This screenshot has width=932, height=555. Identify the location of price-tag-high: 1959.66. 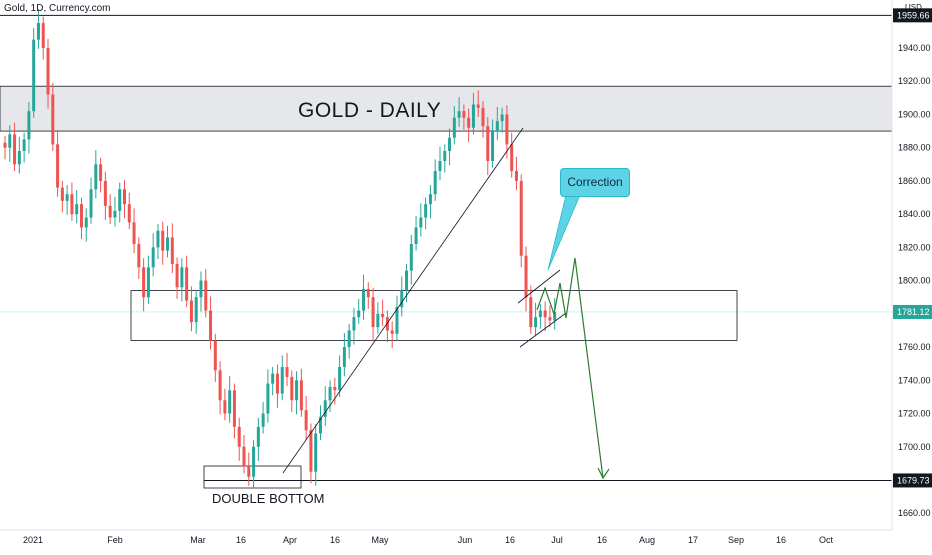
(913, 15).